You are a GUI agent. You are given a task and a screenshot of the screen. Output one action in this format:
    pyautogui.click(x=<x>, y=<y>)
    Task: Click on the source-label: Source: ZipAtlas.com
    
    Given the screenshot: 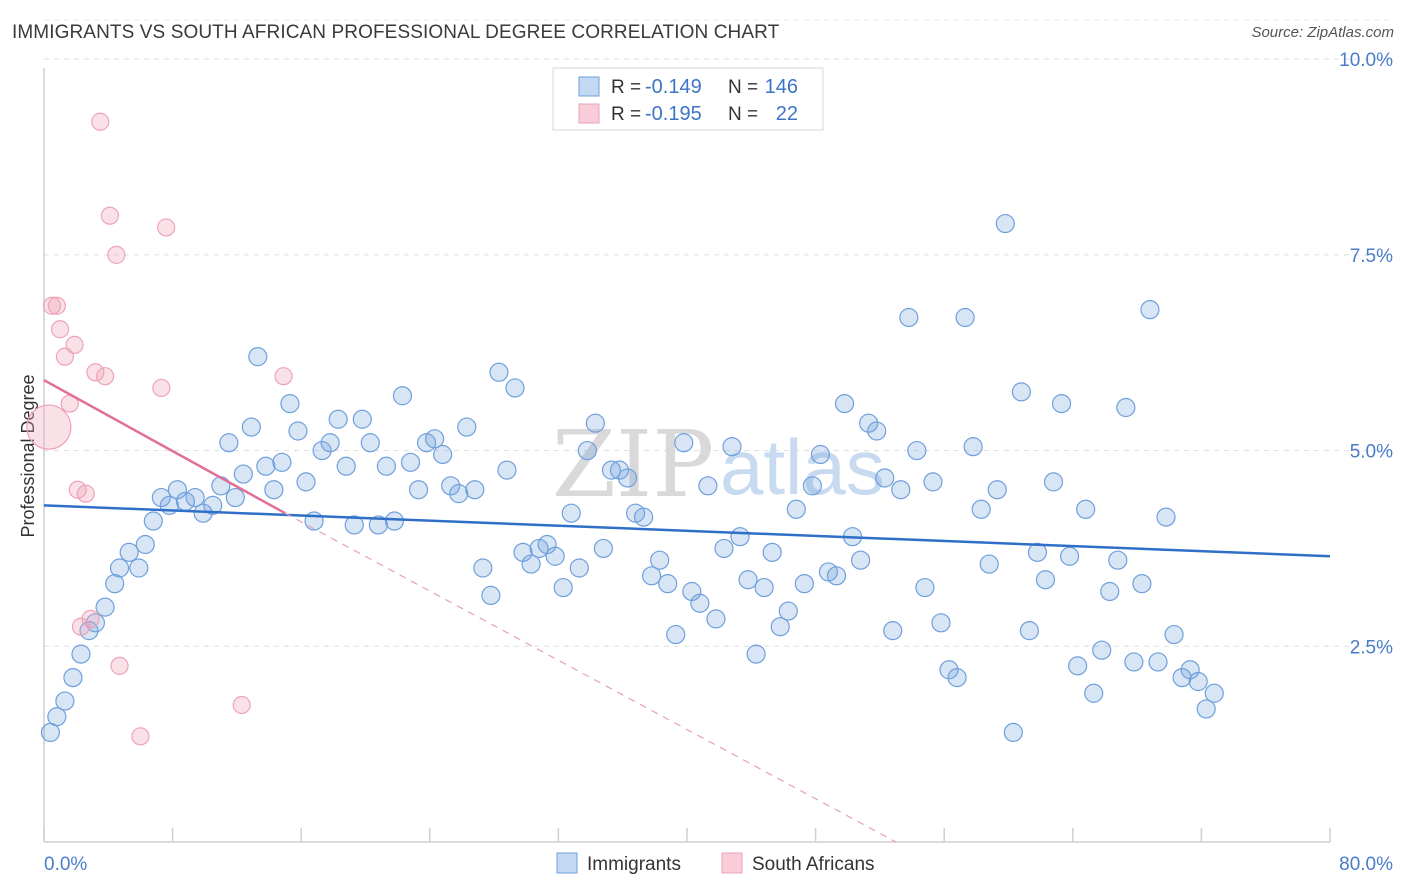 What is the action you would take?
    pyautogui.click(x=1322, y=32)
    